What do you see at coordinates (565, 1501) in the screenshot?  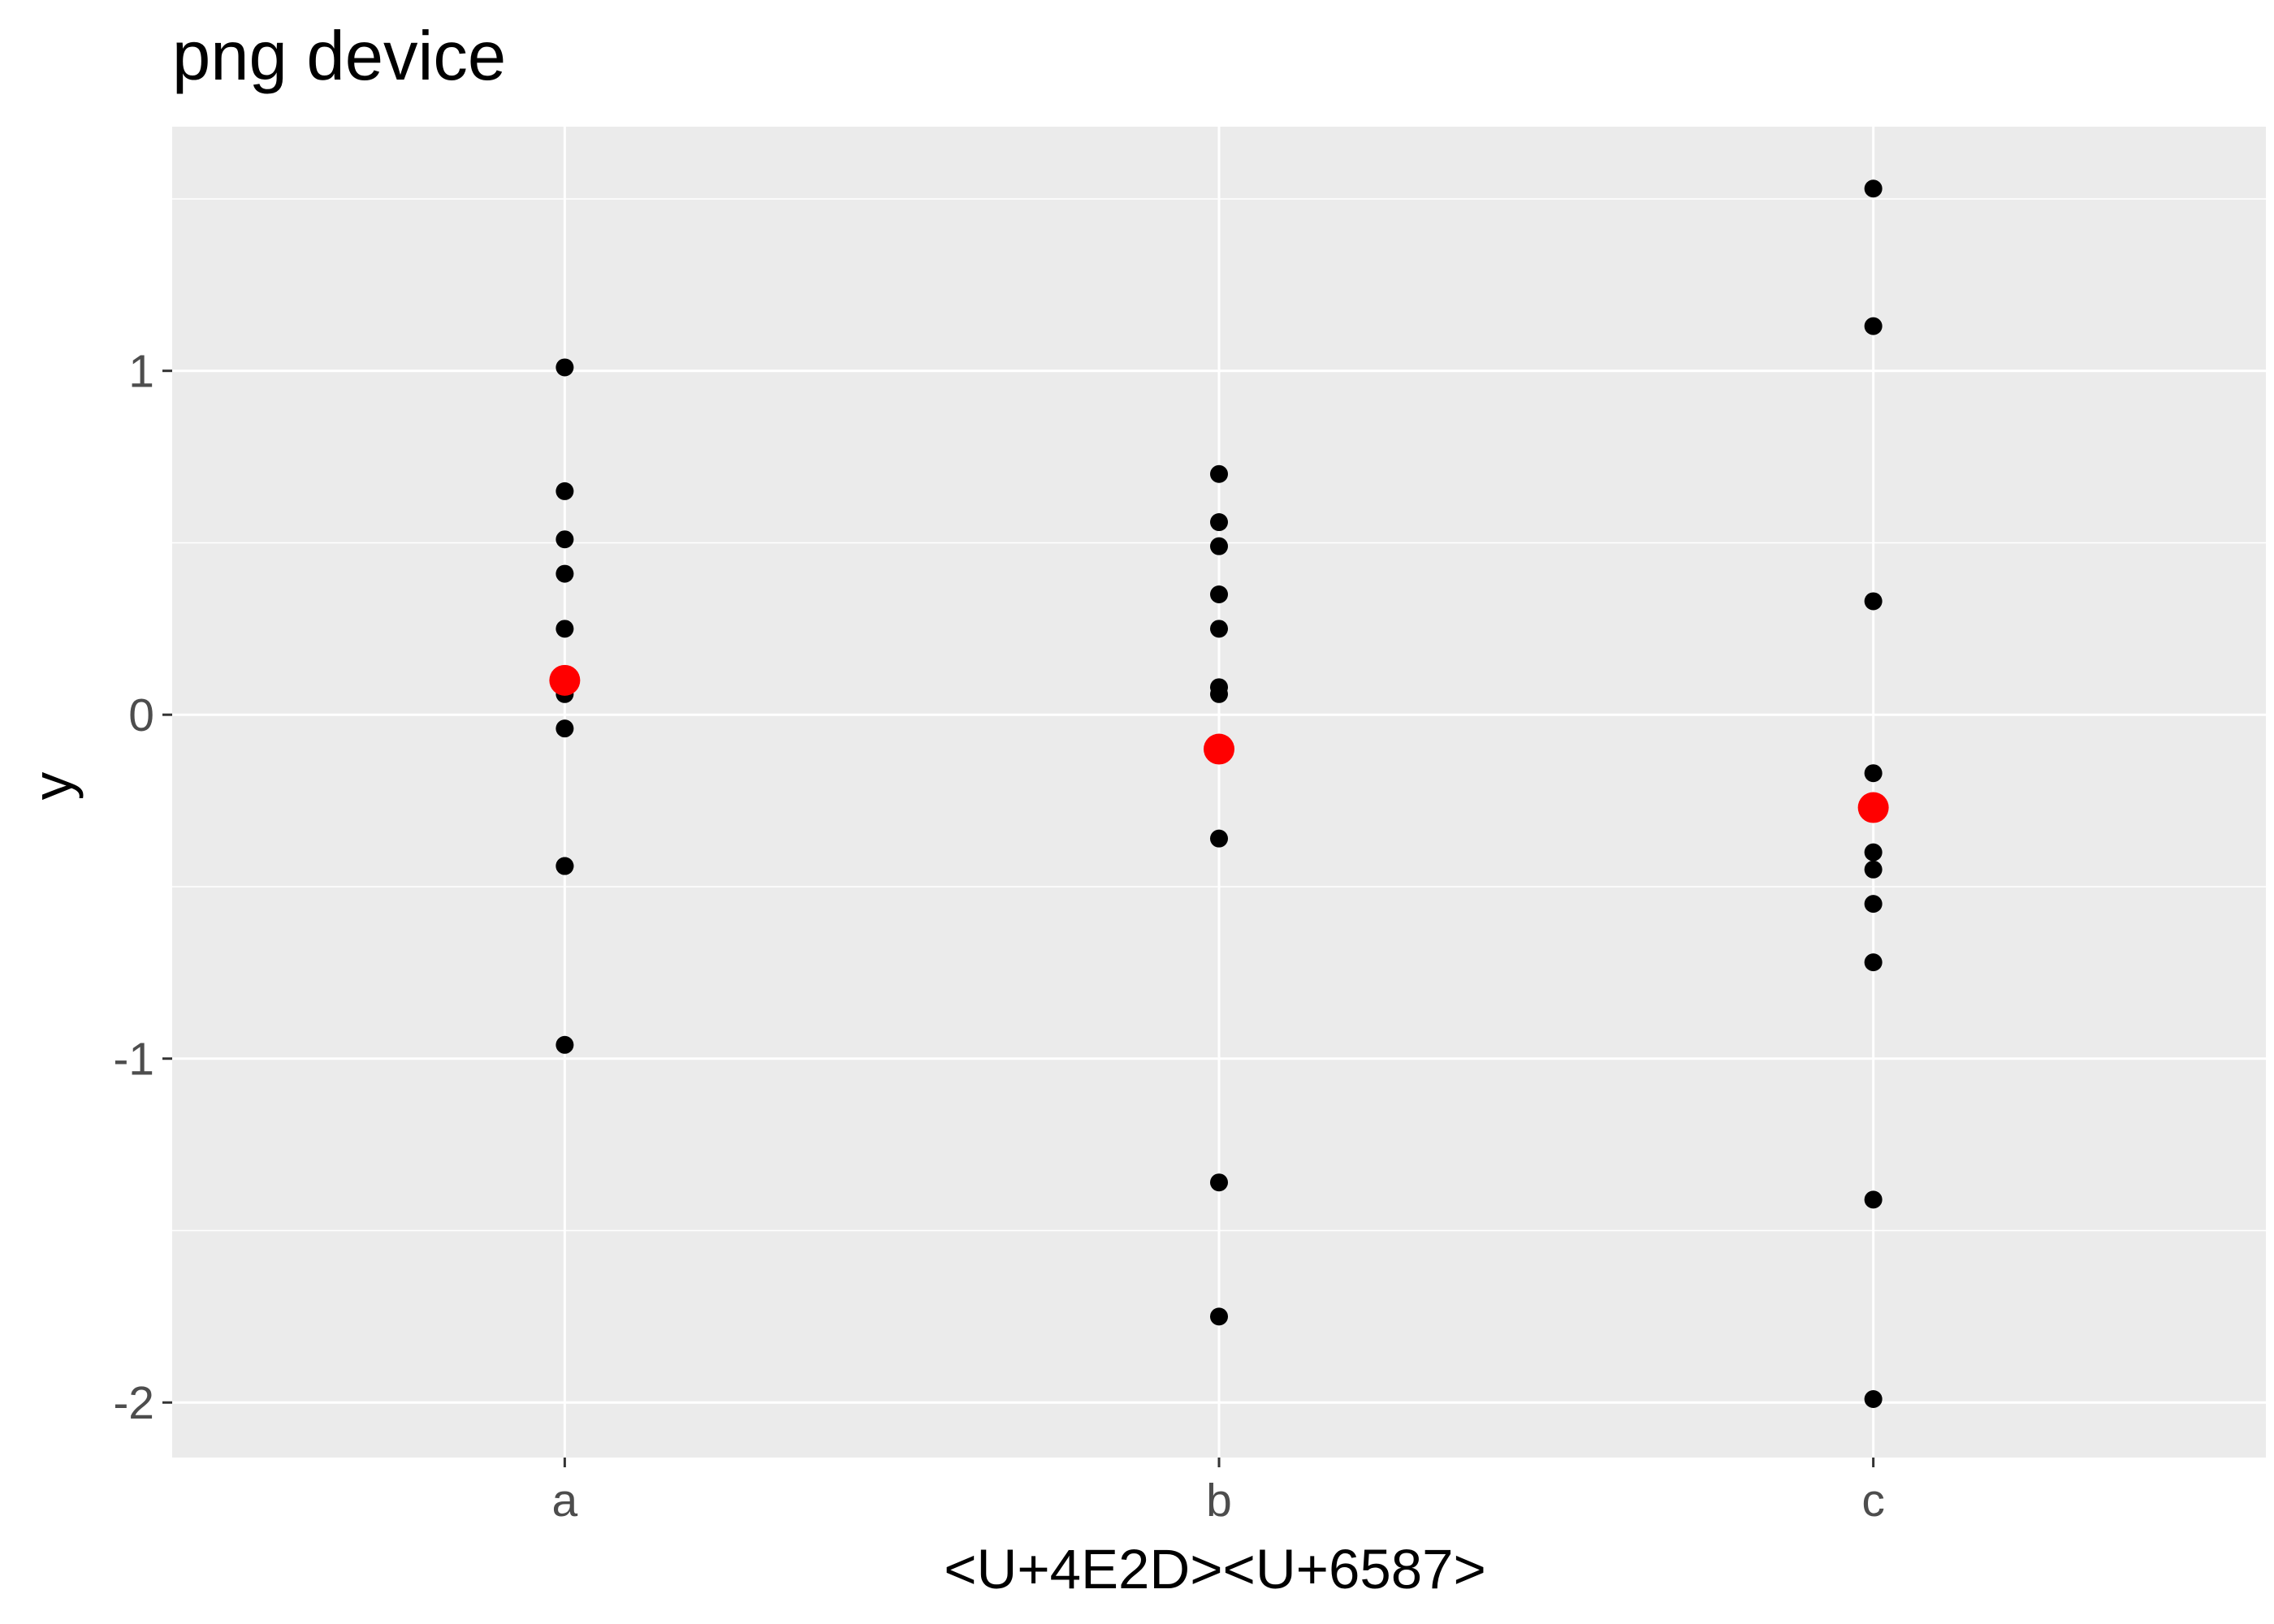 I see `x-tick-label: a` at bounding box center [565, 1501].